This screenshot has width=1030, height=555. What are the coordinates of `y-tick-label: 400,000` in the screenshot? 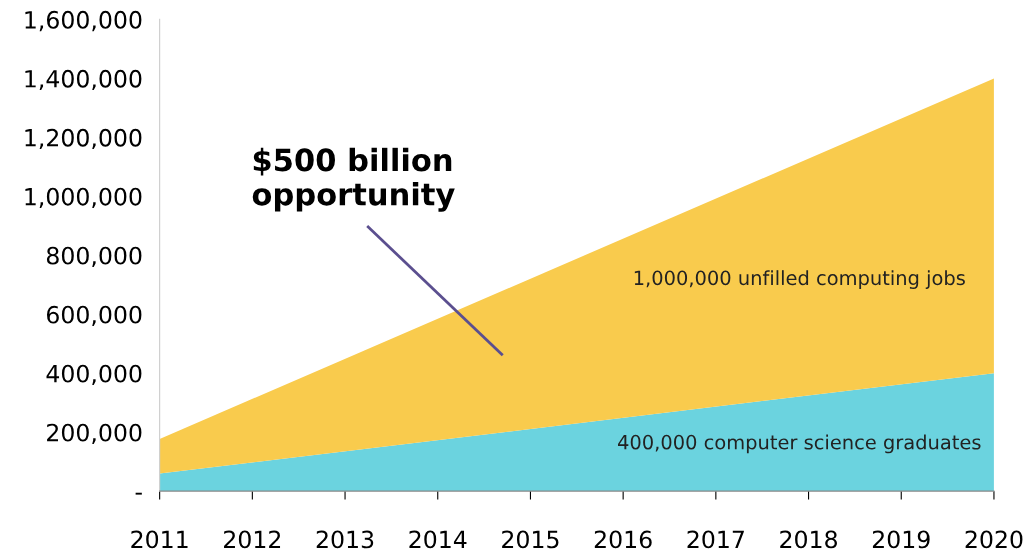 It's located at (94, 374).